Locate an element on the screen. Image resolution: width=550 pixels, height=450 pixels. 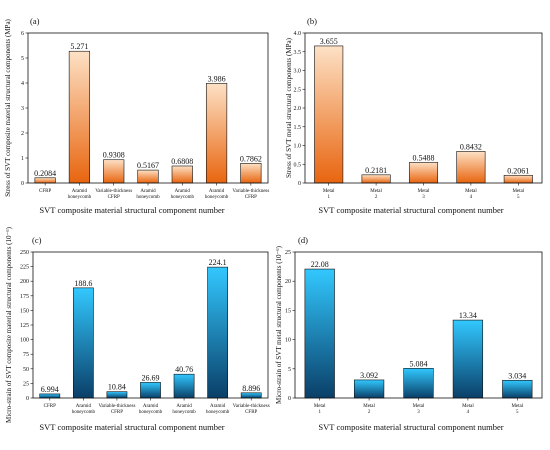
data-label: 13.34 is located at coordinates (468, 315).